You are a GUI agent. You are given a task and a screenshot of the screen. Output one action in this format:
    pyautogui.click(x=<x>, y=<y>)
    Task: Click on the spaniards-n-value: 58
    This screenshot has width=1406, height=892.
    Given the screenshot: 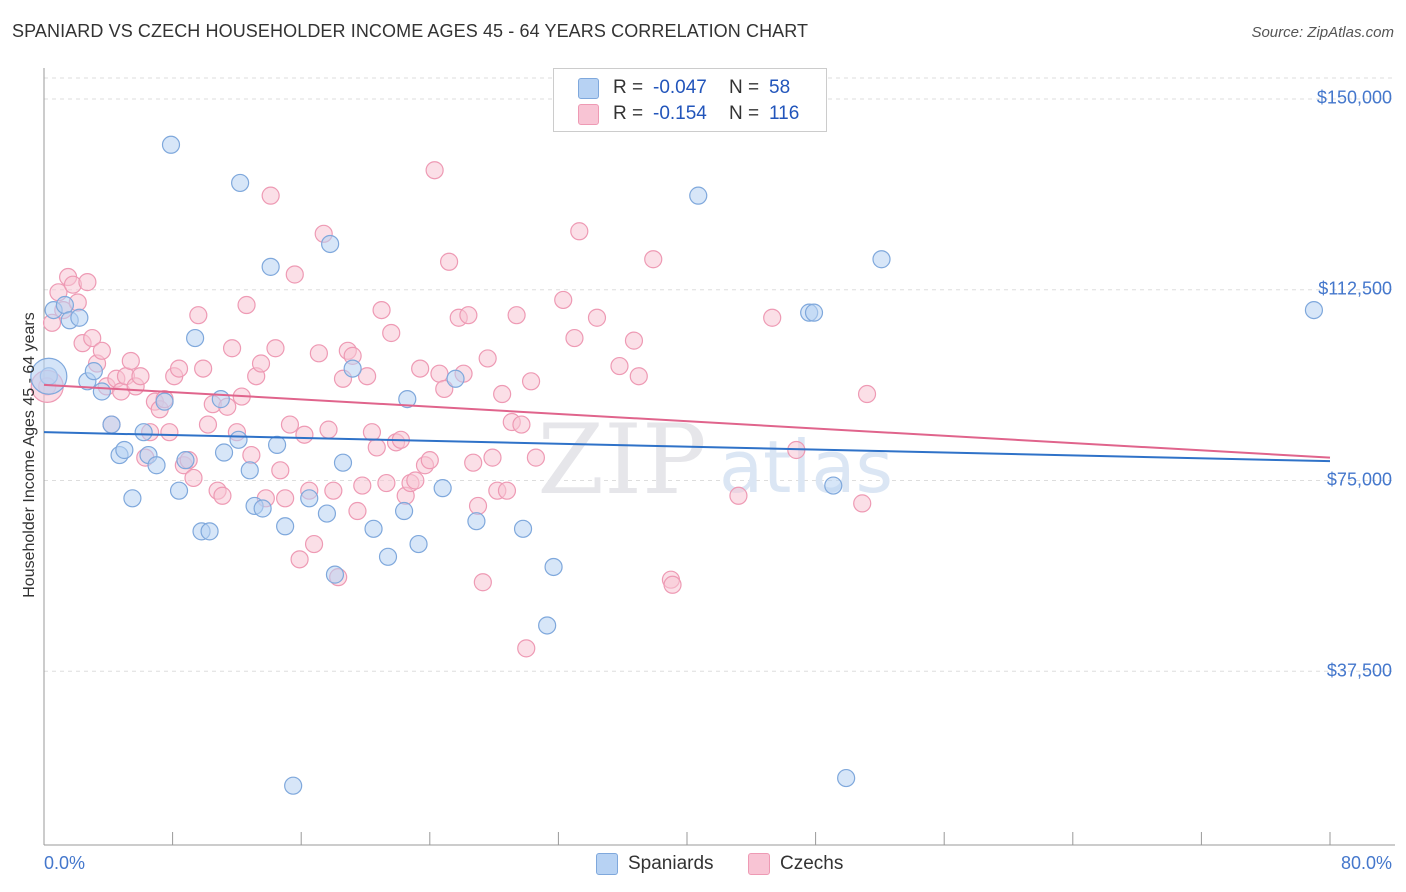 What is the action you would take?
    pyautogui.click(x=780, y=87)
    